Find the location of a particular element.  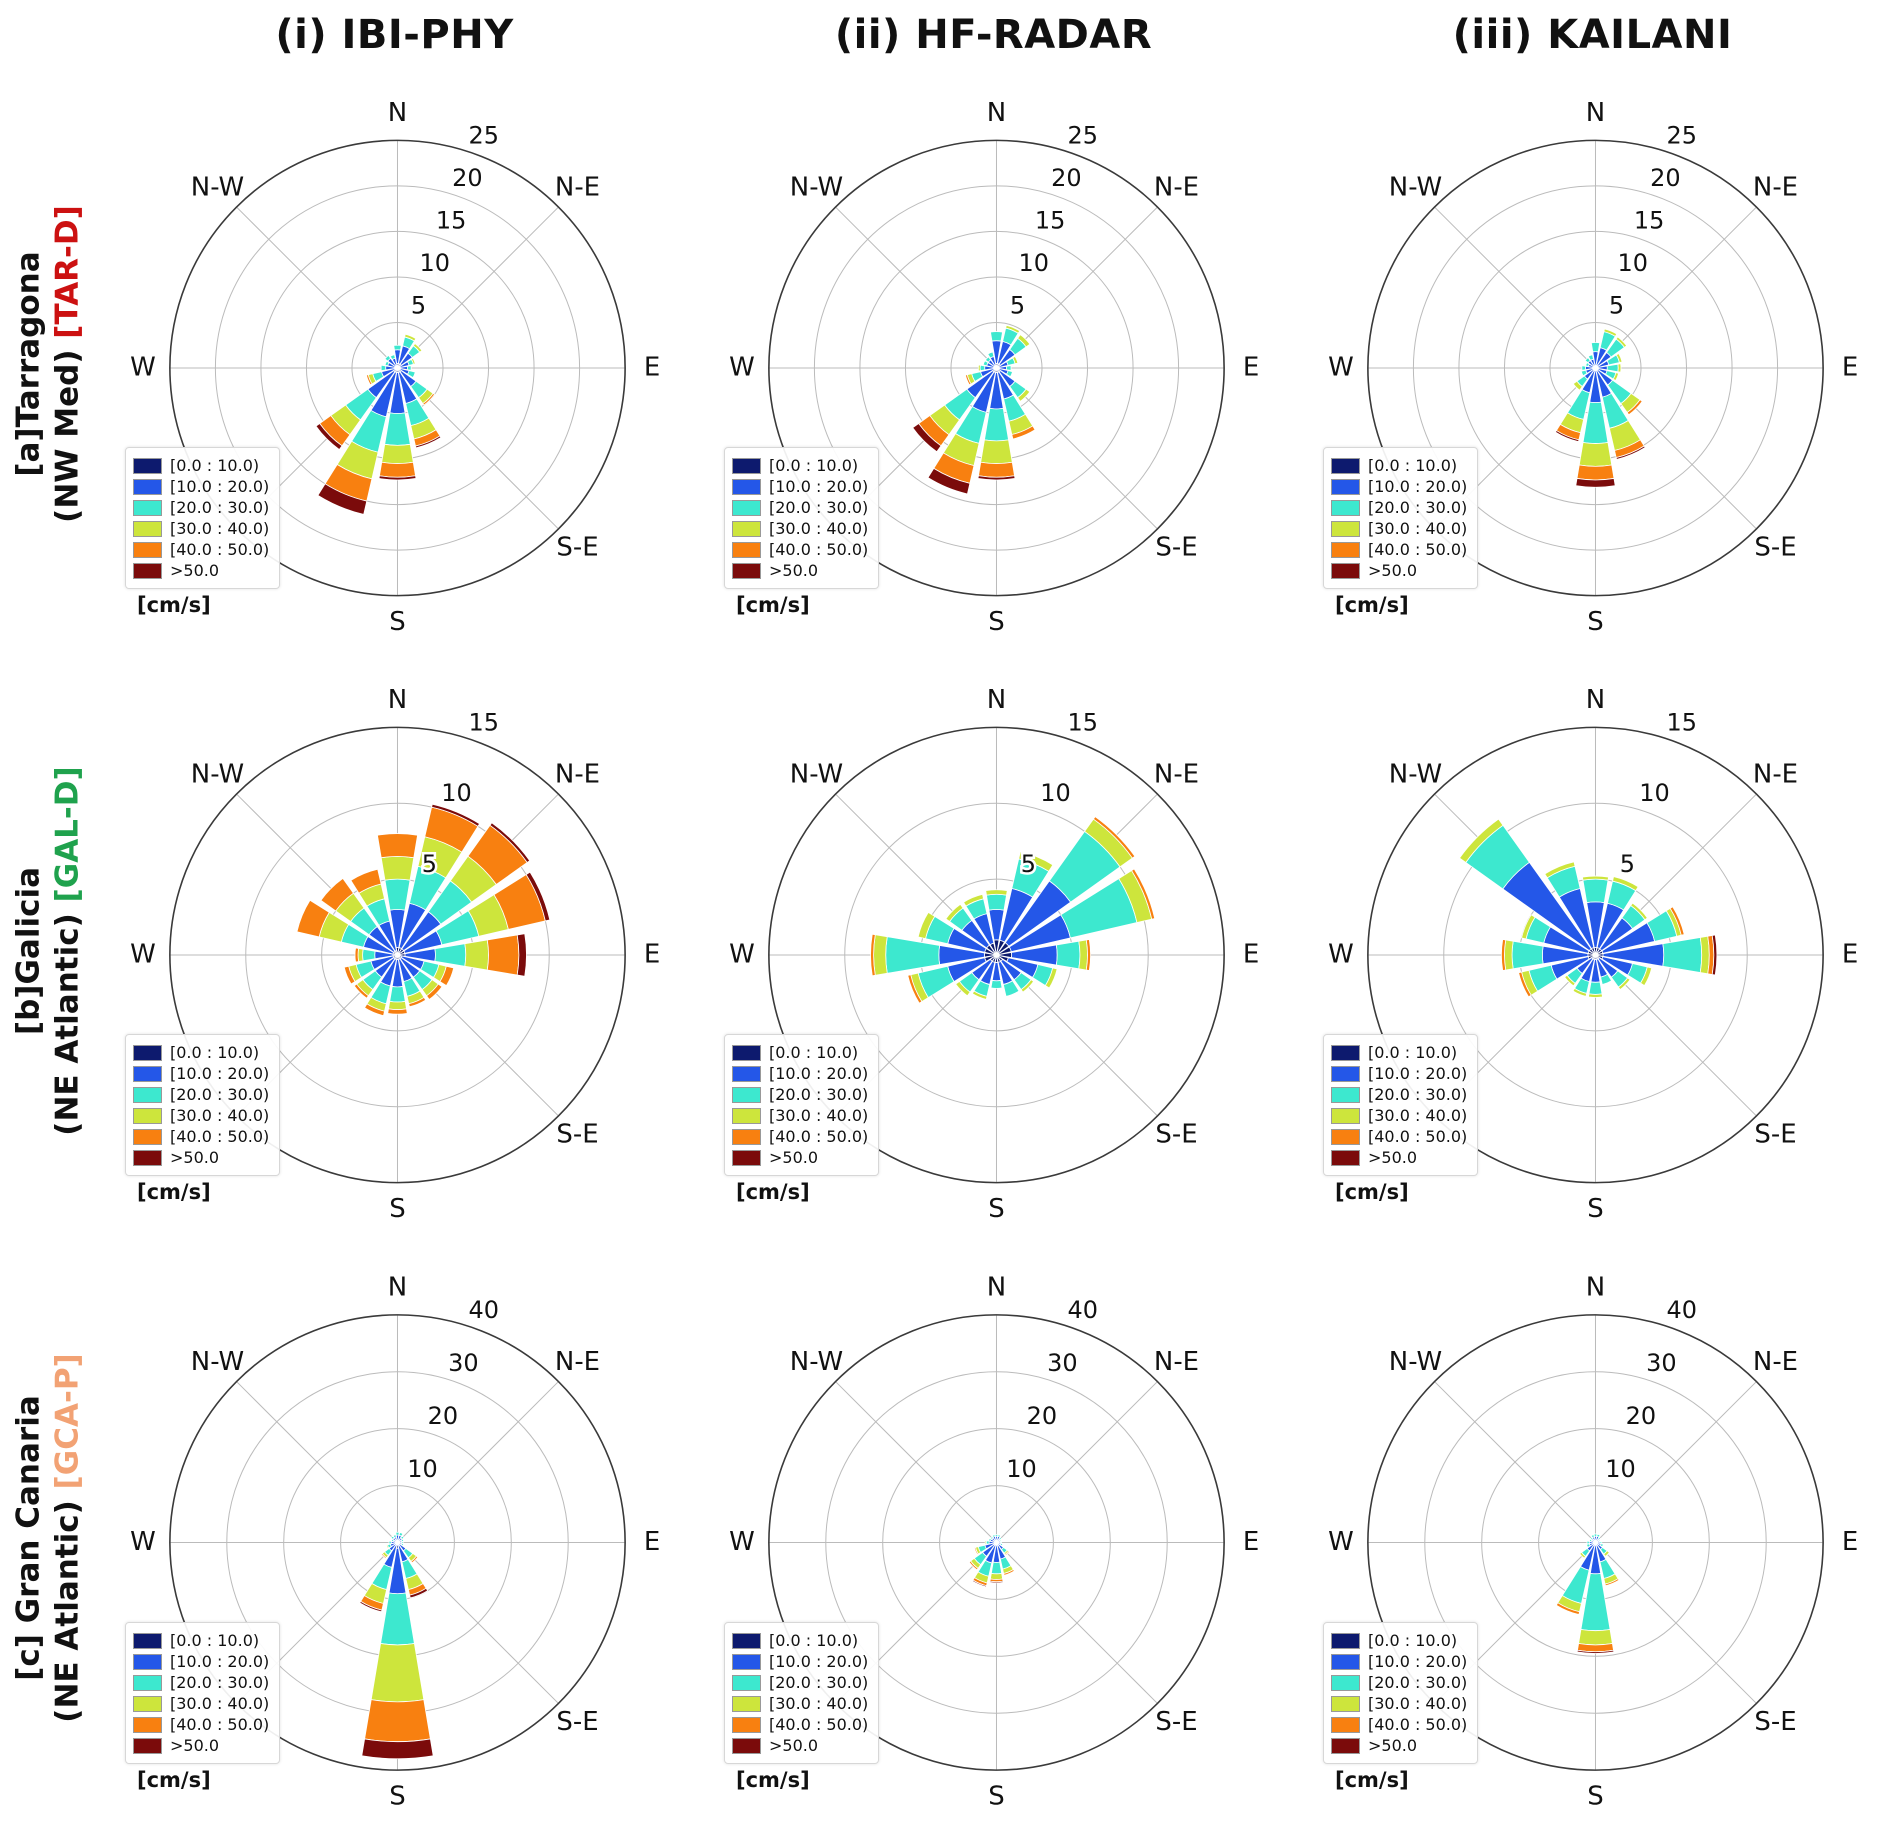

legend-item: >50.0 is located at coordinates (1399, 1157).